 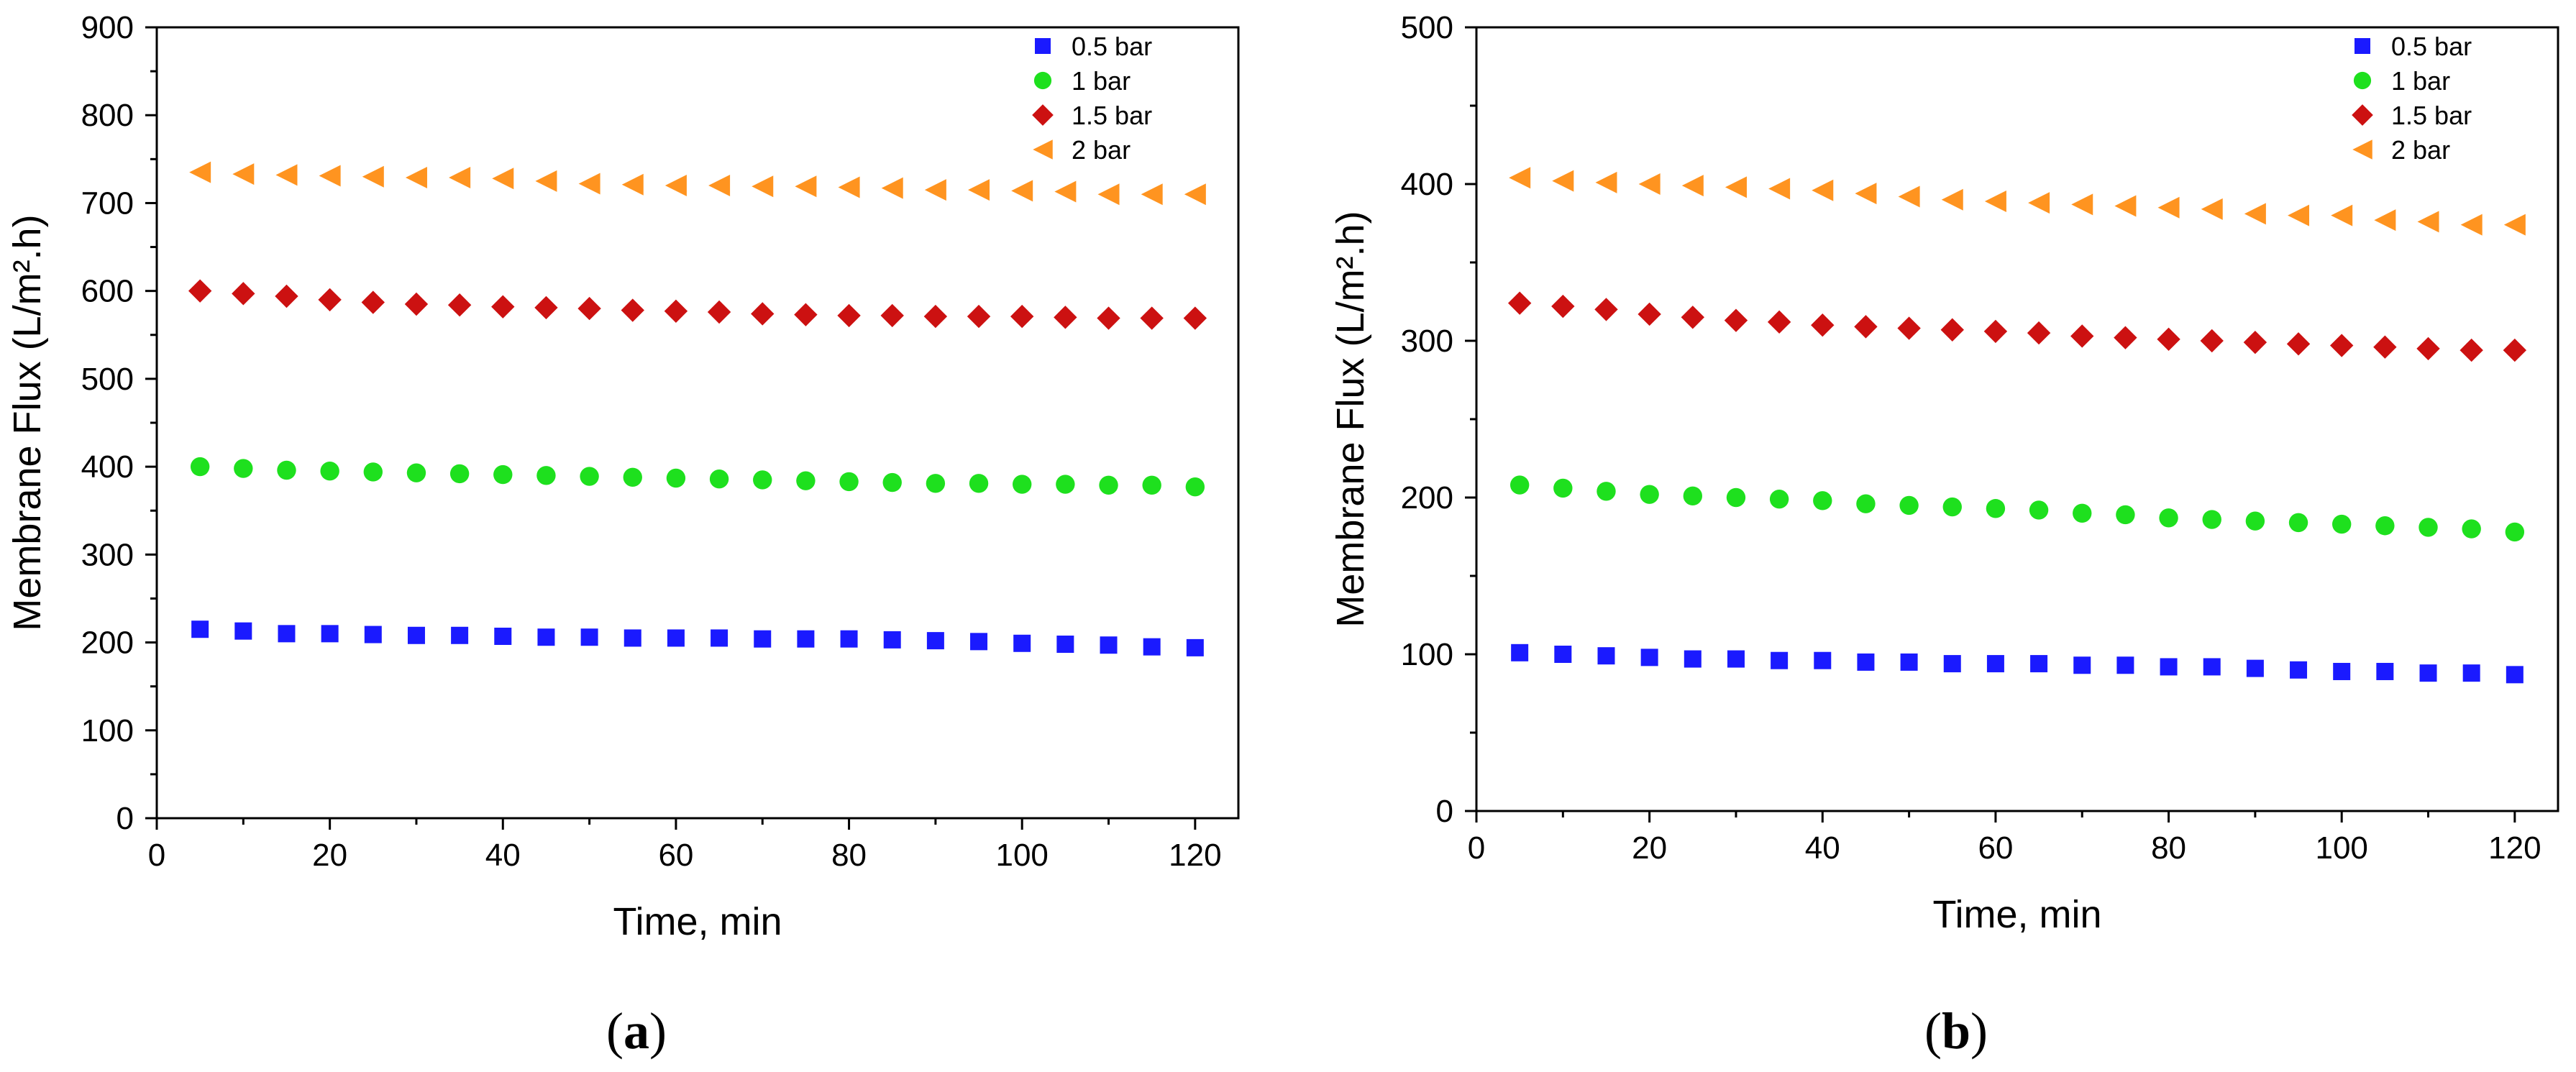 What do you see at coordinates (2420, 150) in the screenshot?
I see `legend-label: 2 bar` at bounding box center [2420, 150].